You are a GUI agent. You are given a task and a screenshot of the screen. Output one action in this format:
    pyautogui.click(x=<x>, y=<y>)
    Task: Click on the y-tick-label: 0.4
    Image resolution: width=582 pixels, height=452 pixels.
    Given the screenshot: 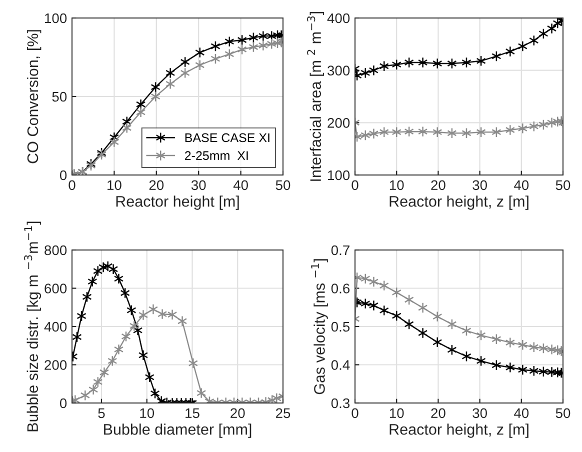 What is the action you would take?
    pyautogui.click(x=340, y=365)
    